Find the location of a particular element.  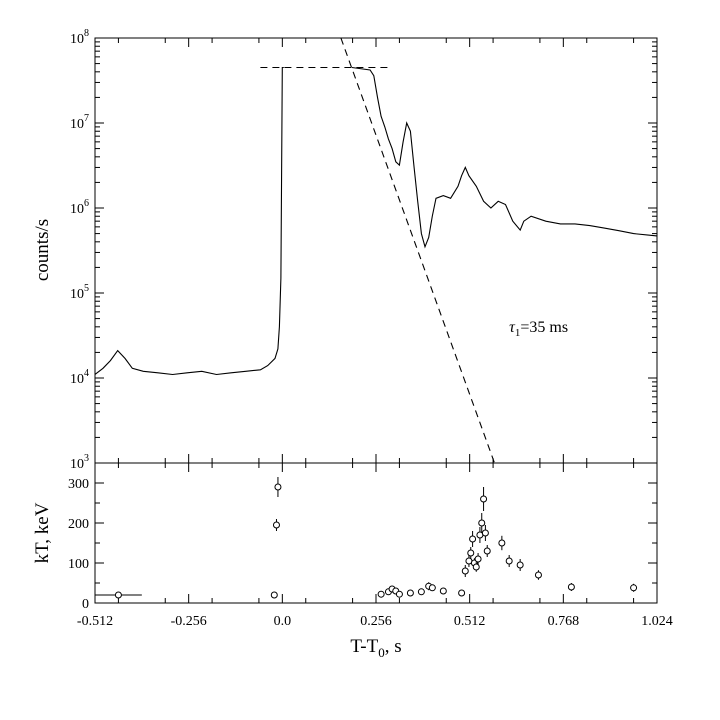

top-y-tick-exp: 3 is located at coordinates (86, 458).